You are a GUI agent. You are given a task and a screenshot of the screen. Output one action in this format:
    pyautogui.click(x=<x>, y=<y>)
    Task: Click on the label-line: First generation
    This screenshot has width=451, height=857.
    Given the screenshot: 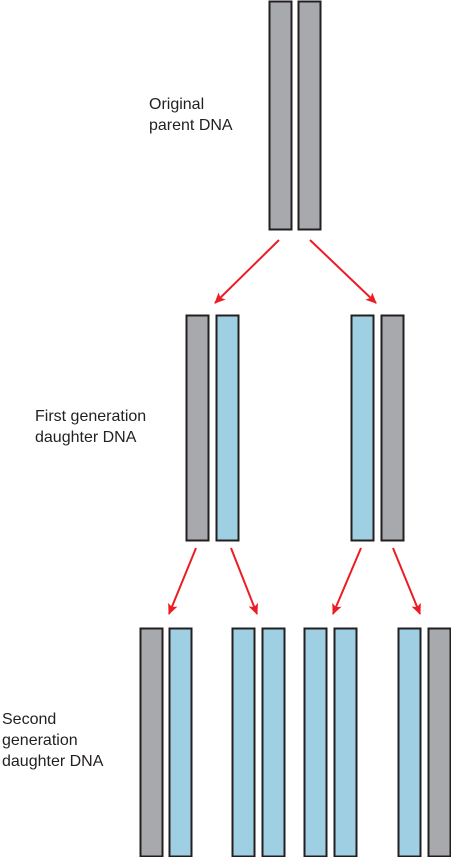 What is the action you would take?
    pyautogui.click(x=91, y=416)
    